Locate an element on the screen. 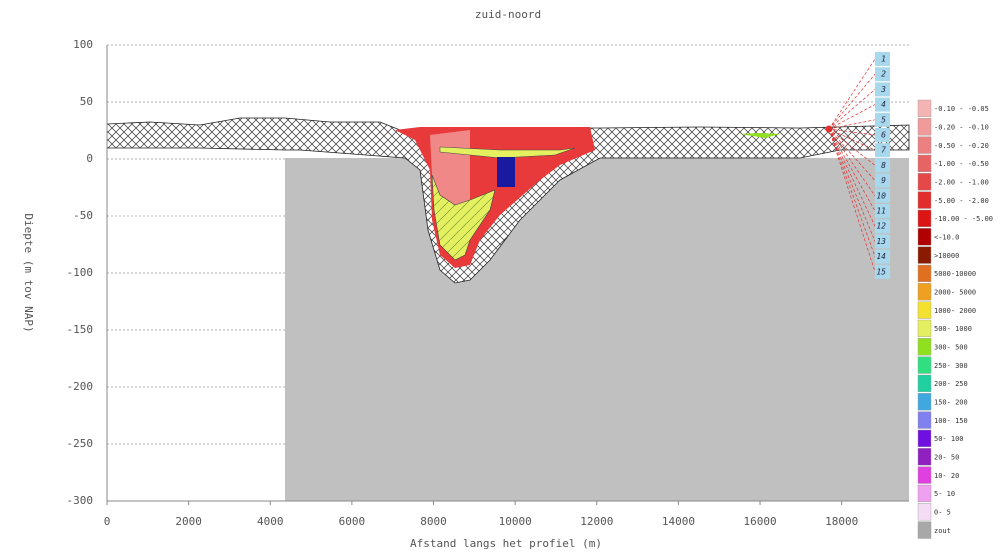 Image resolution: width=1003 pixels, height=555 pixels. well-label: 12 is located at coordinates (881, 226).